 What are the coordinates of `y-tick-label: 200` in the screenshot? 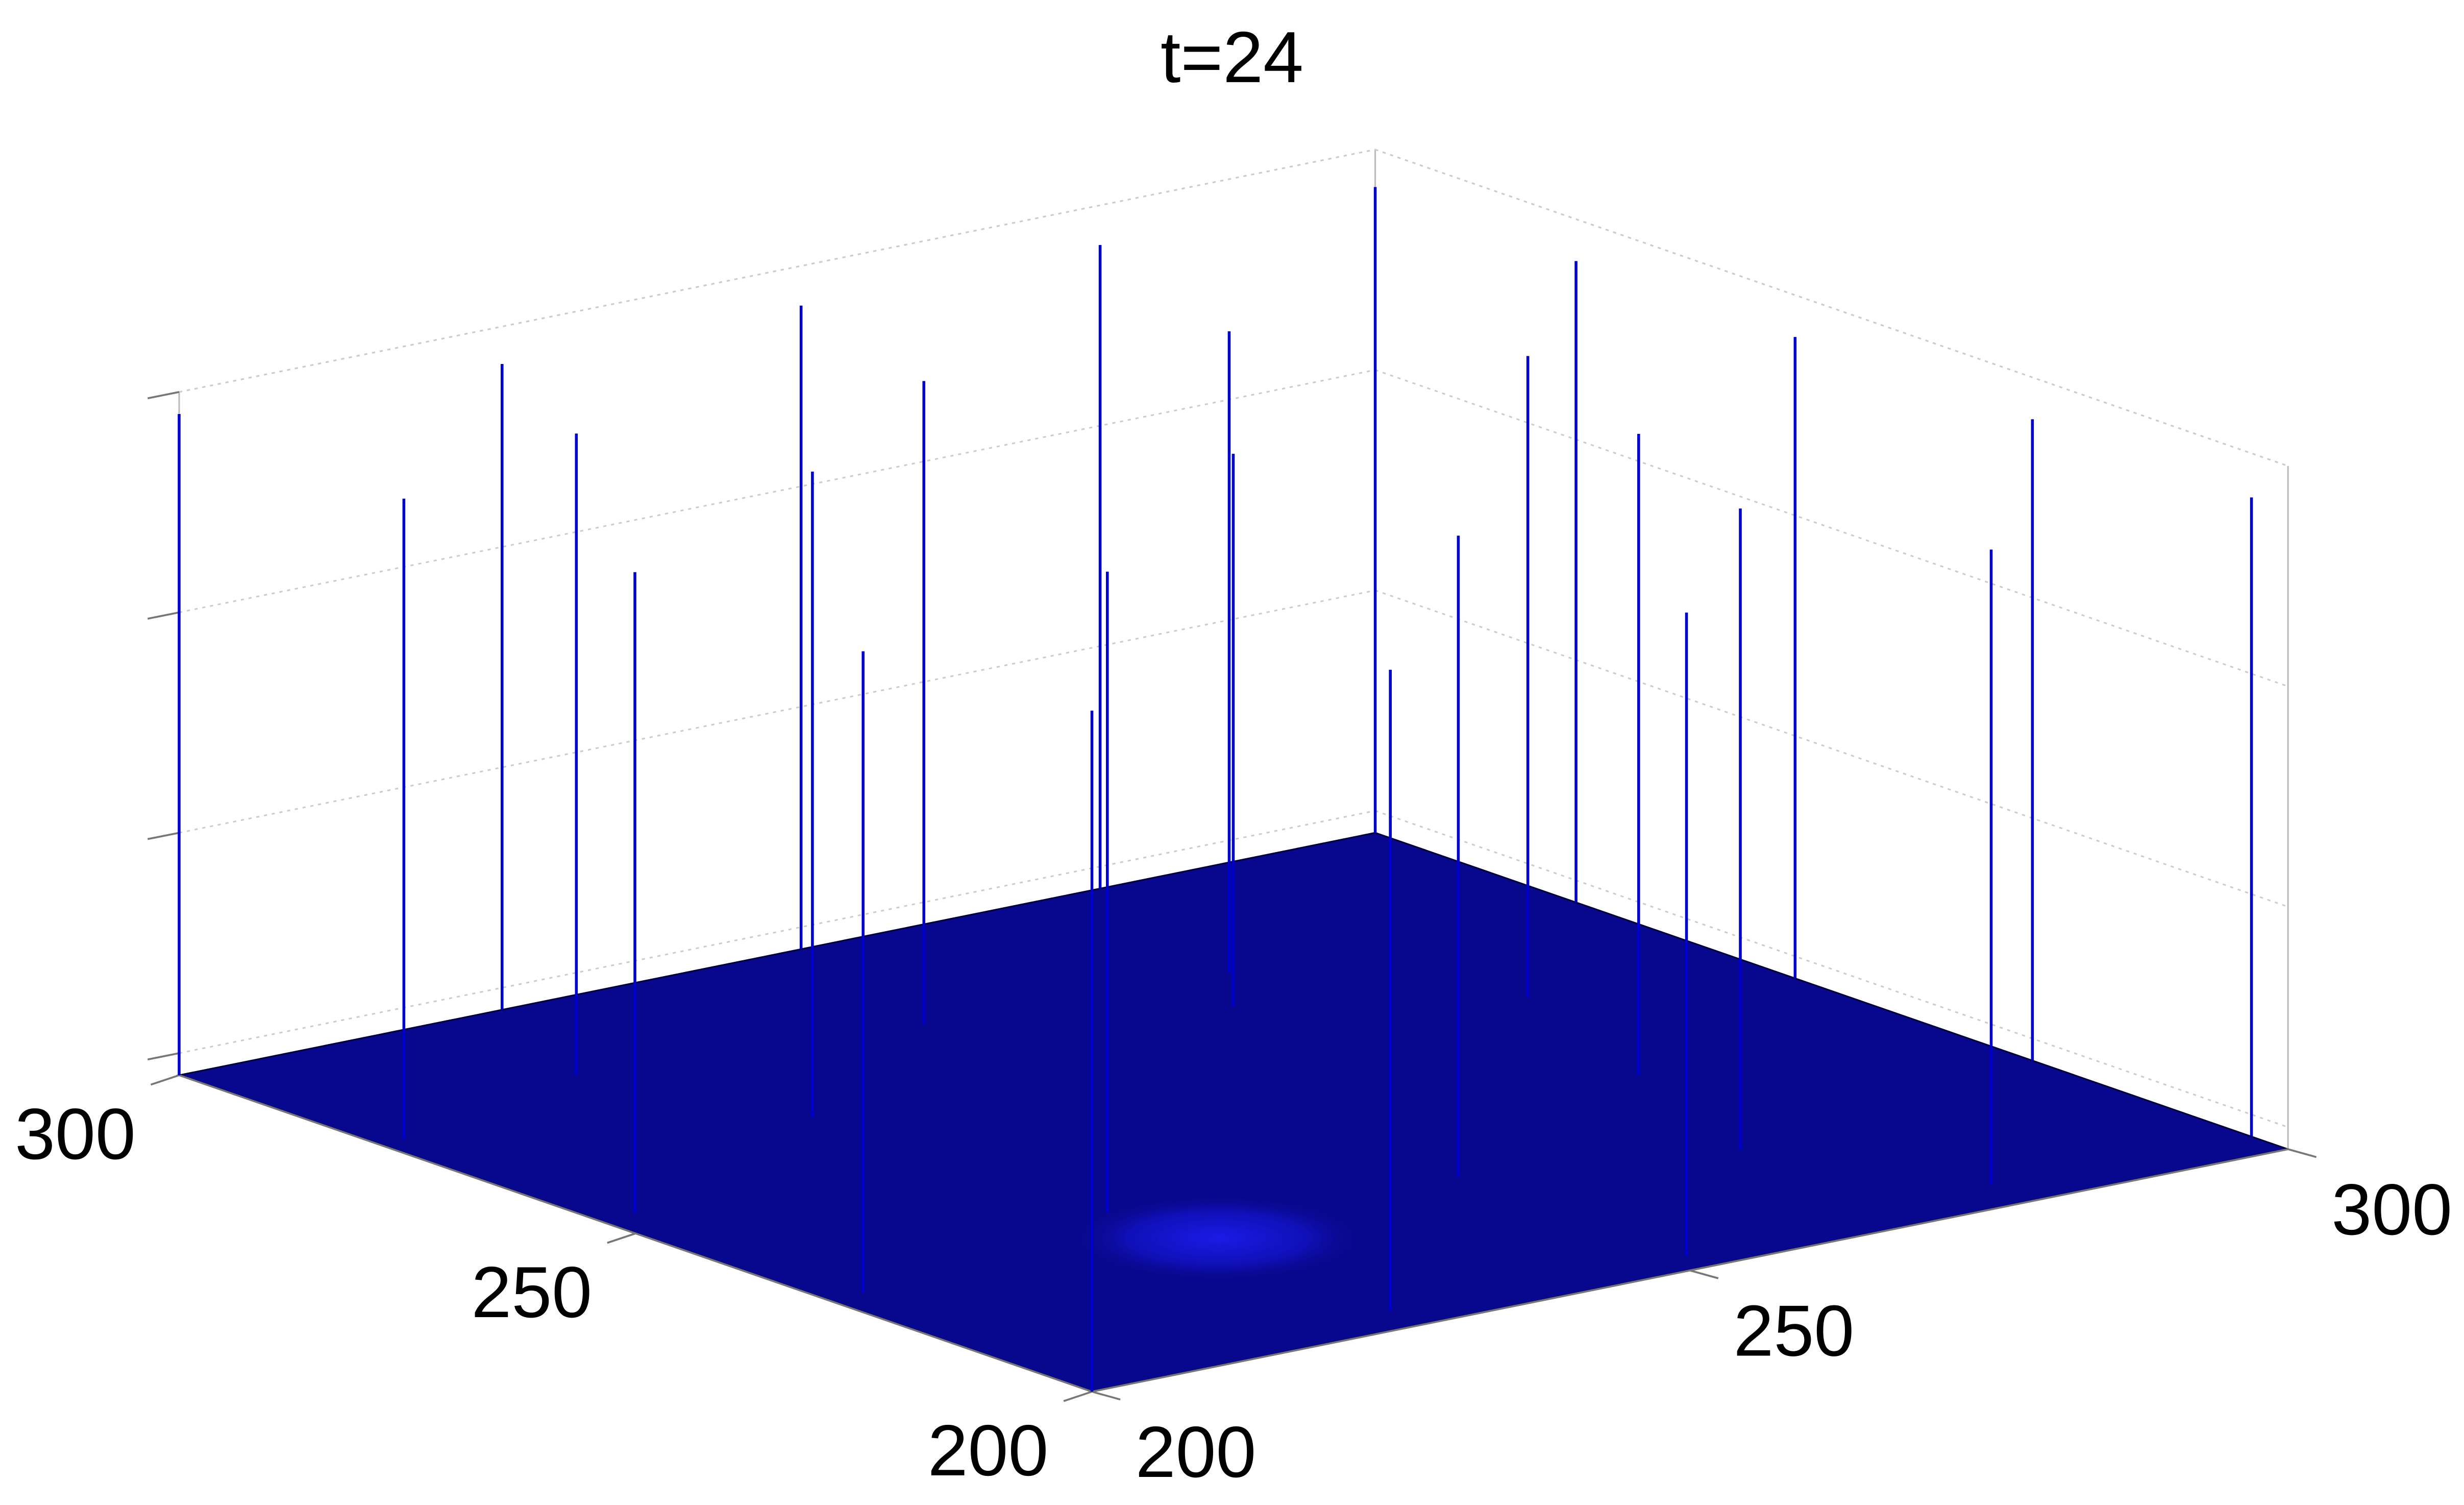 It's located at (988, 1451).